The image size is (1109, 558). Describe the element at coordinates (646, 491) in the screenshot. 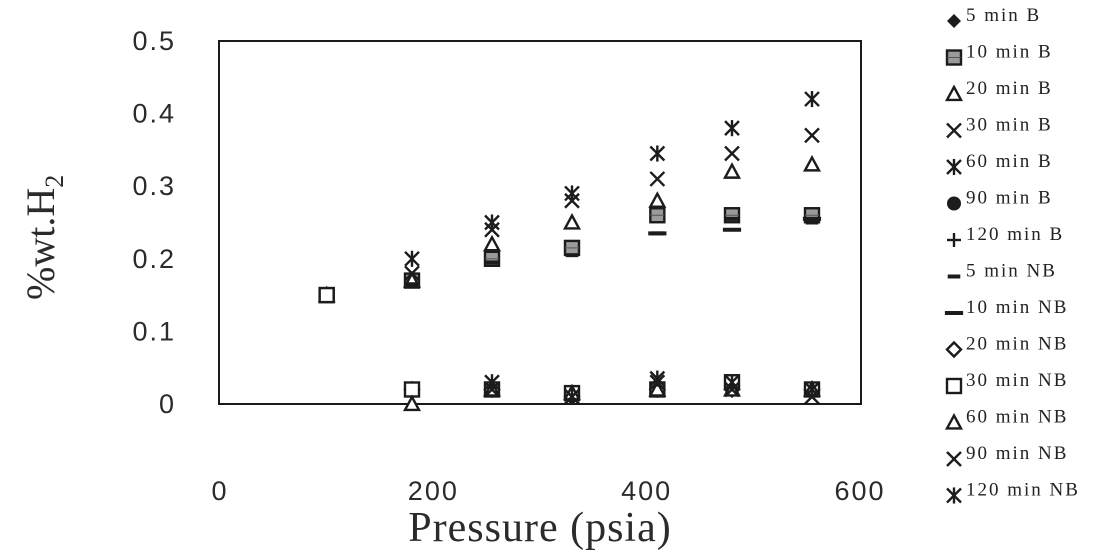

I see `x-tick-label: 400` at that location.